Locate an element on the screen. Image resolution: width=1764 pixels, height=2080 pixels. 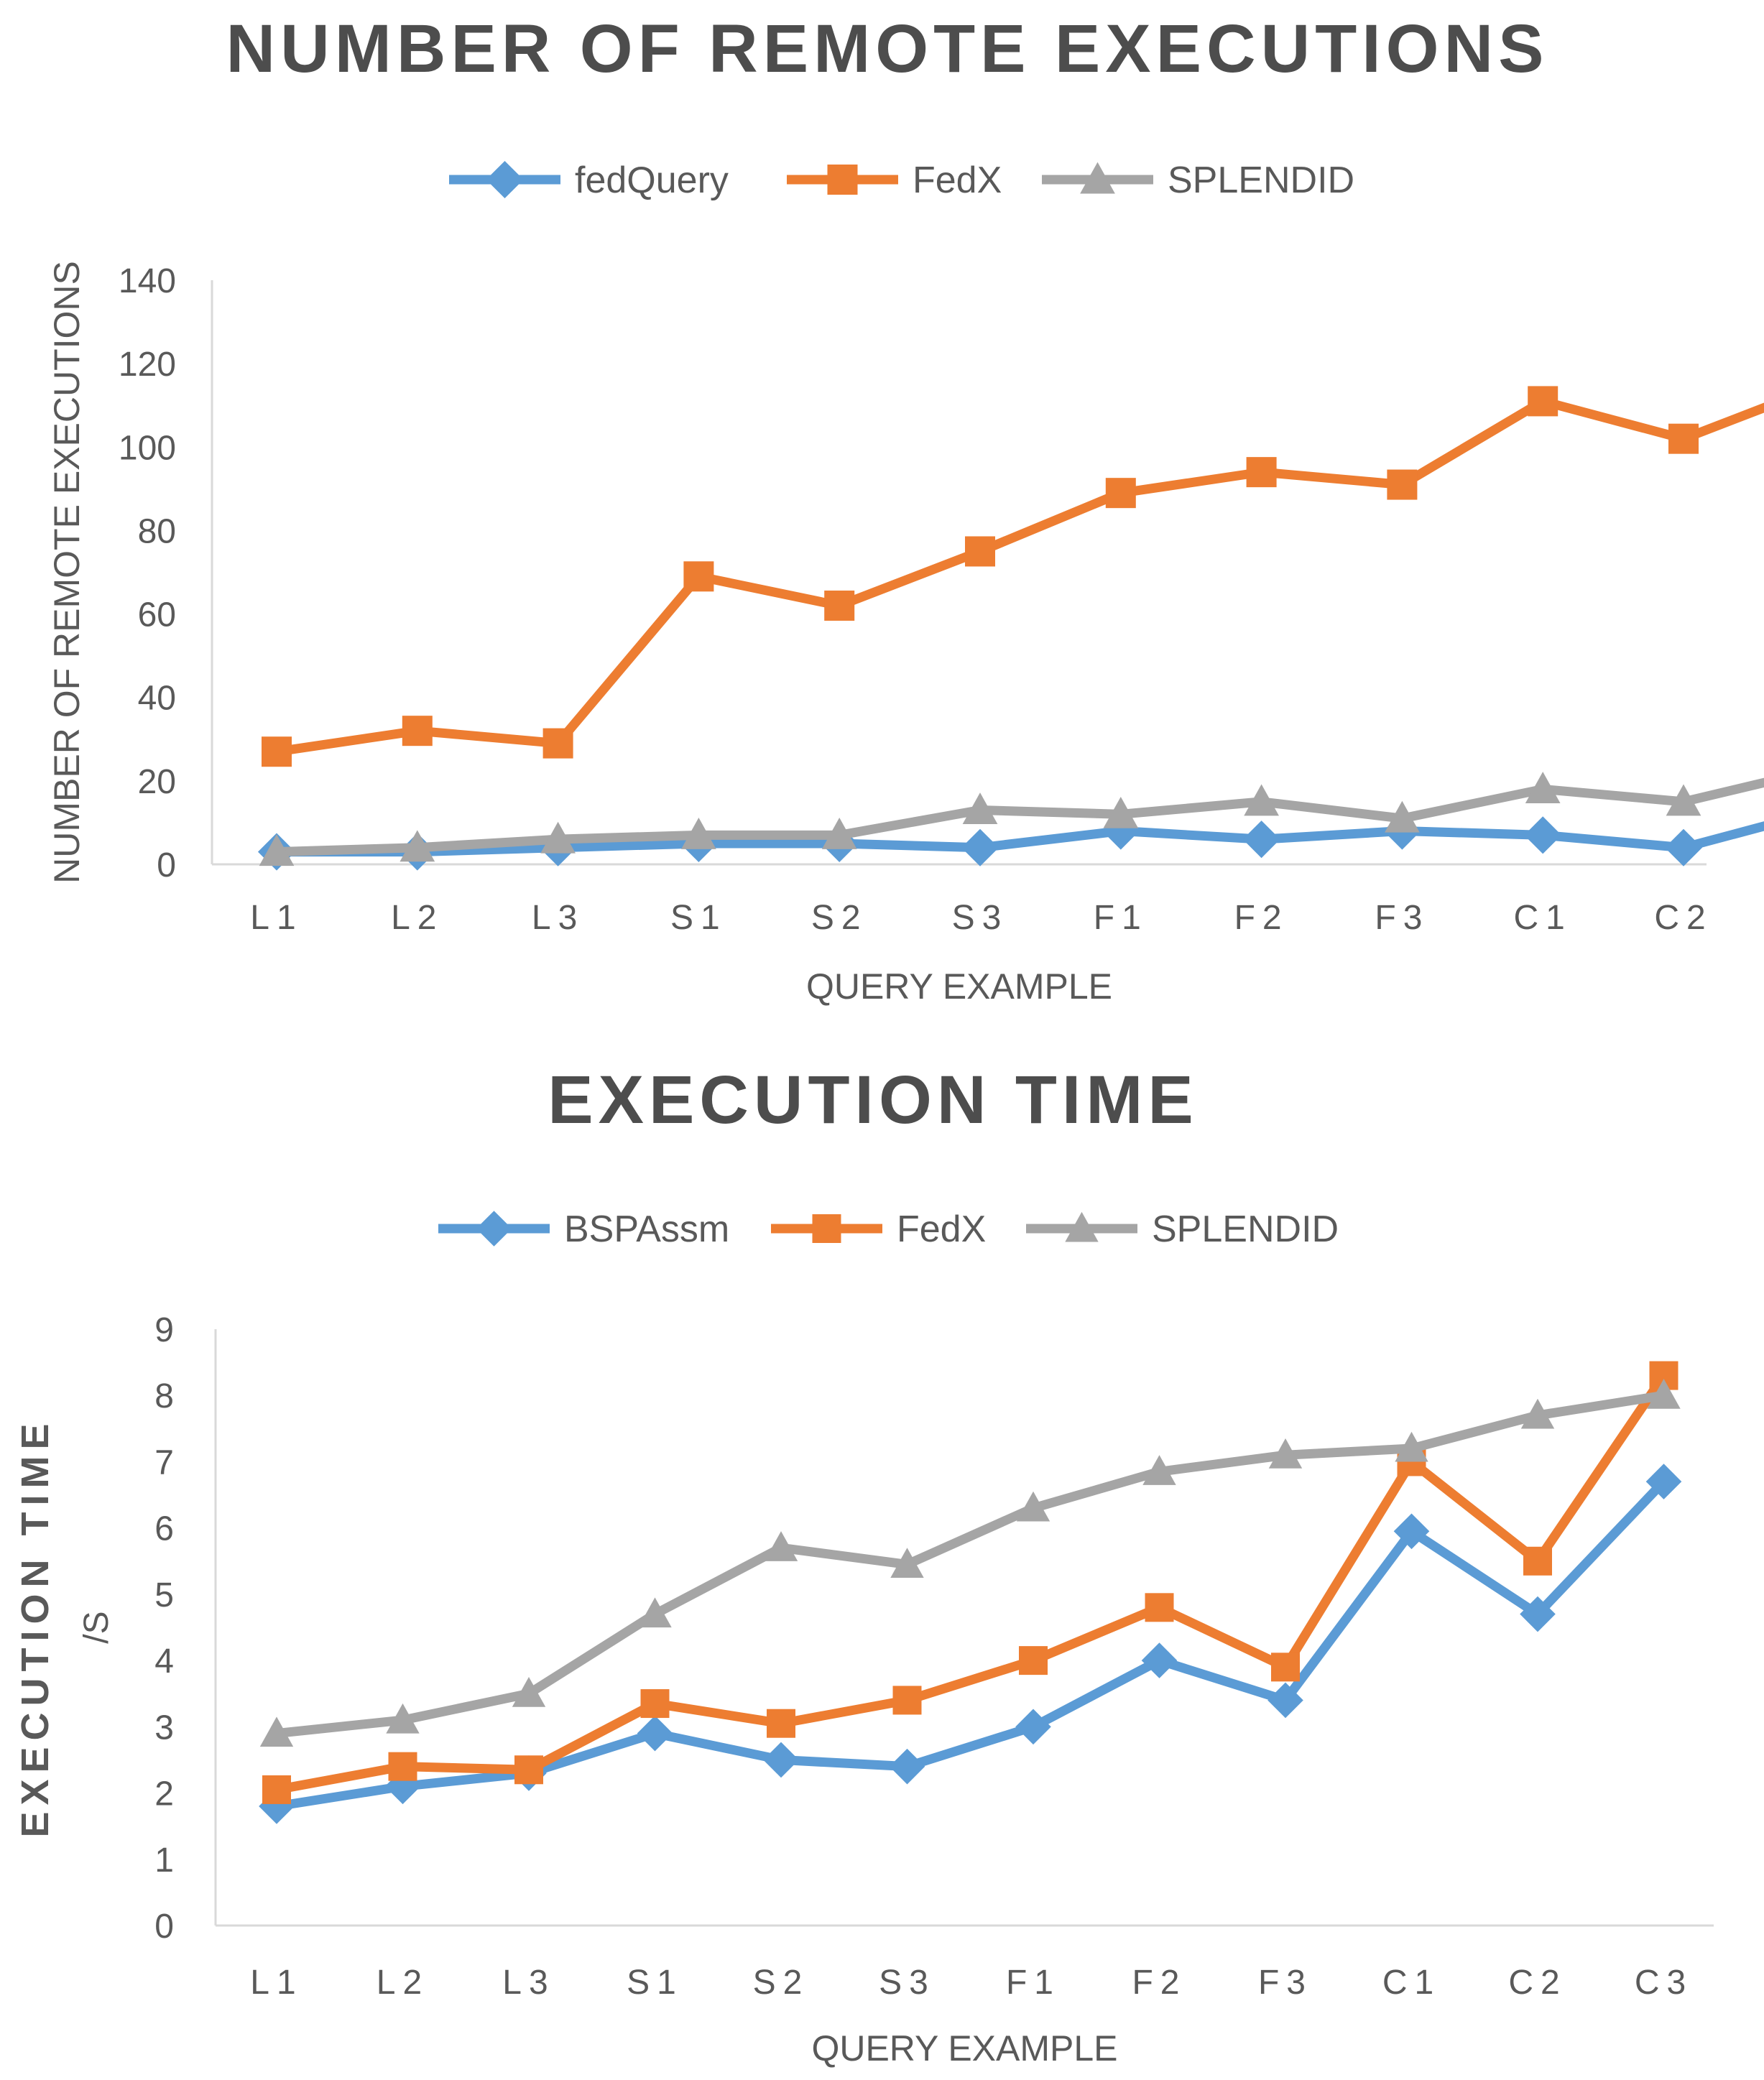
data-point-bspassm-s3 is located at coordinates (907, 1767).